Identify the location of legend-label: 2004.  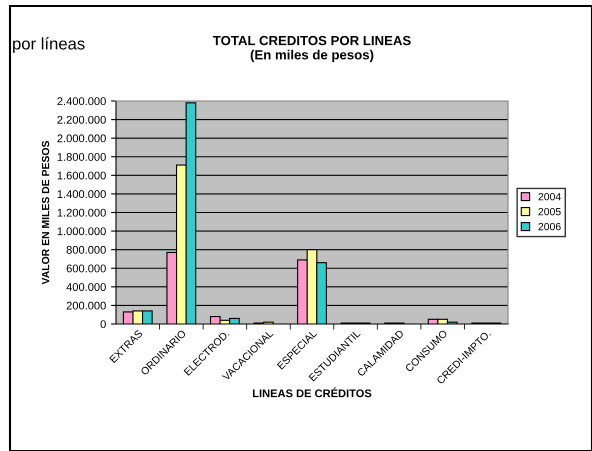
(549, 196).